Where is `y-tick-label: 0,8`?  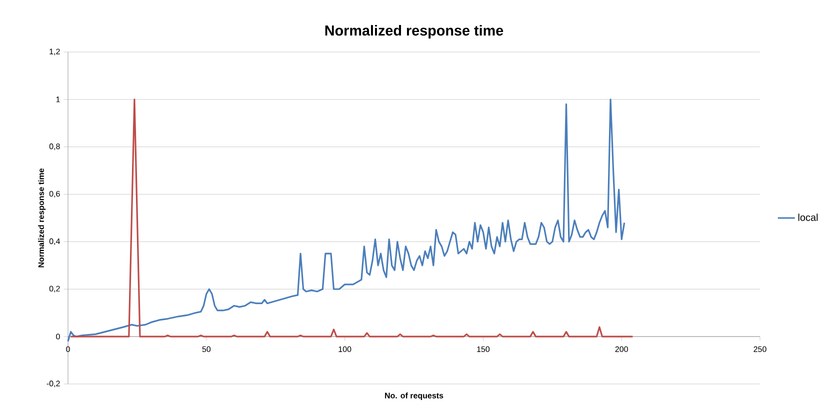 y-tick-label: 0,8 is located at coordinates (54, 147).